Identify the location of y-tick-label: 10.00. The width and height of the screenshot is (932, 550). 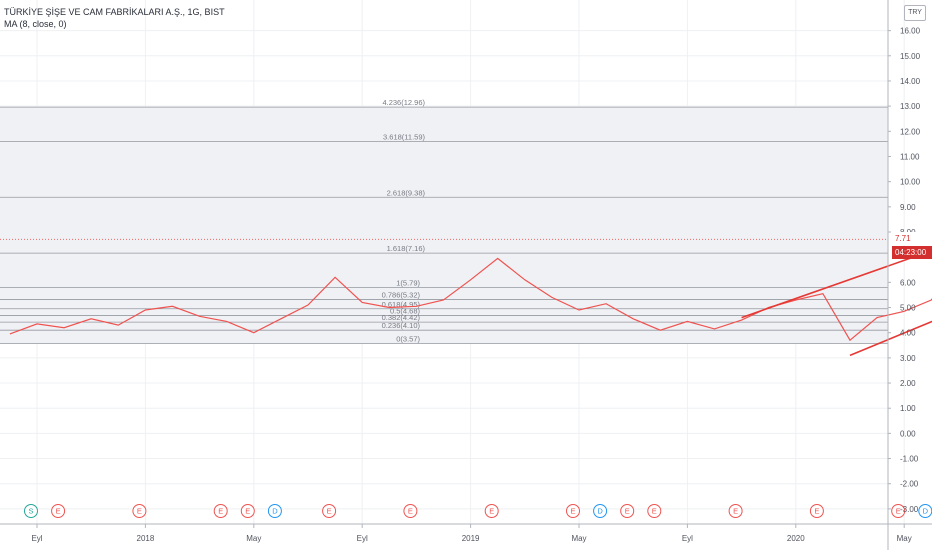
(910, 182).